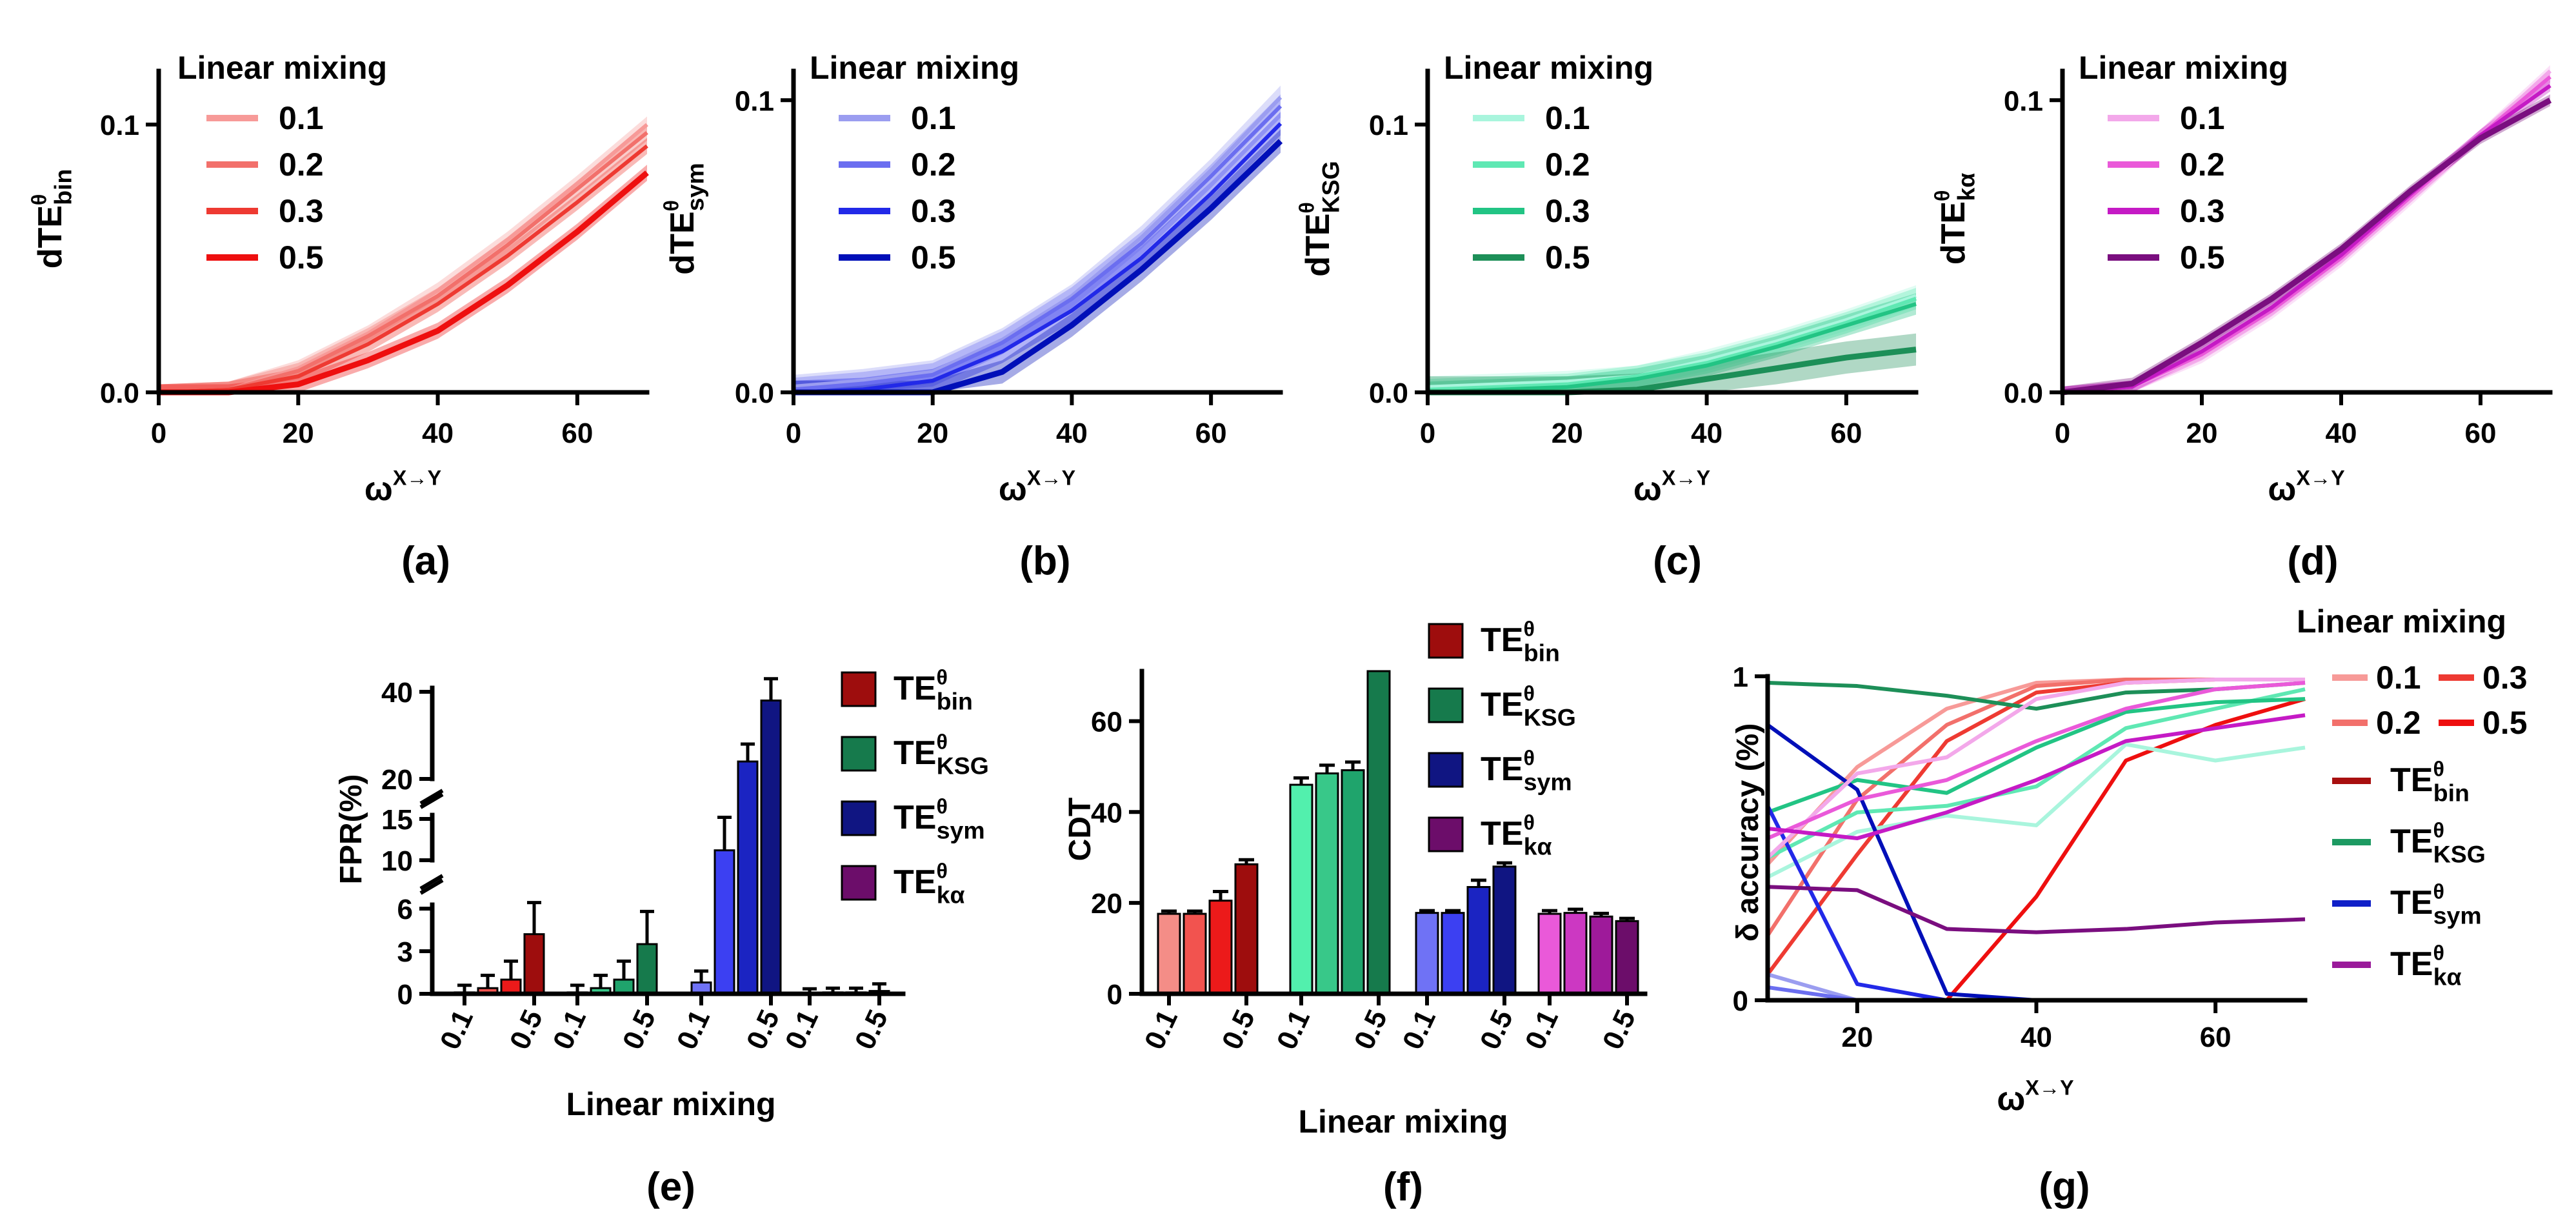 The width and height of the screenshot is (2576, 1230). What do you see at coordinates (405, 952) in the screenshot?
I see `y-tick-label: 3` at bounding box center [405, 952].